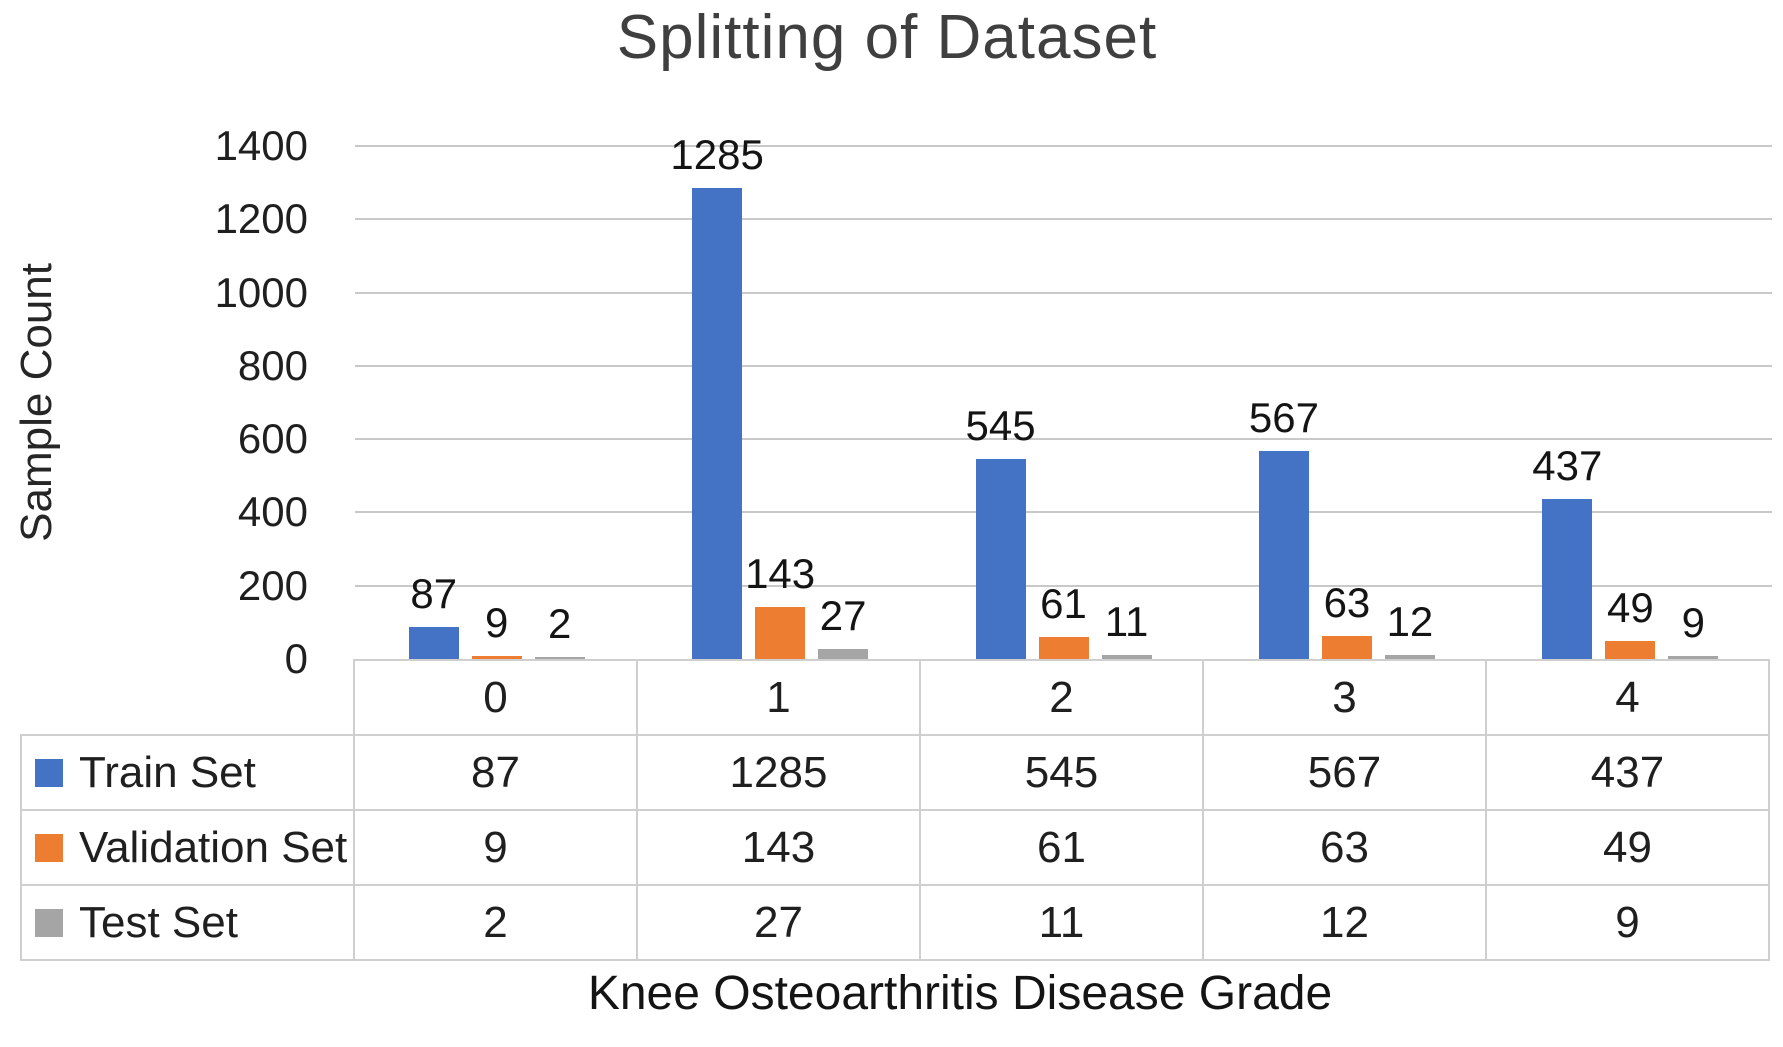  I want to click on bar-value-label: 437, so click(1567, 465).